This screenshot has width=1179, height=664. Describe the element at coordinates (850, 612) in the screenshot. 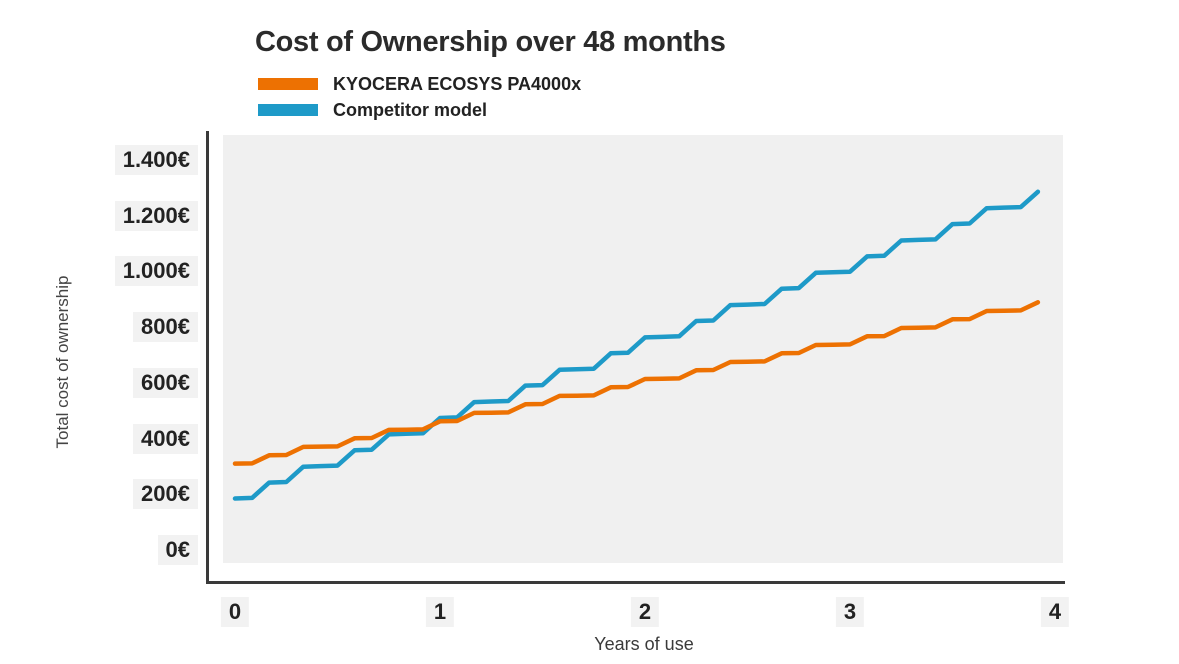

I see `x-tick-label: 3` at that location.